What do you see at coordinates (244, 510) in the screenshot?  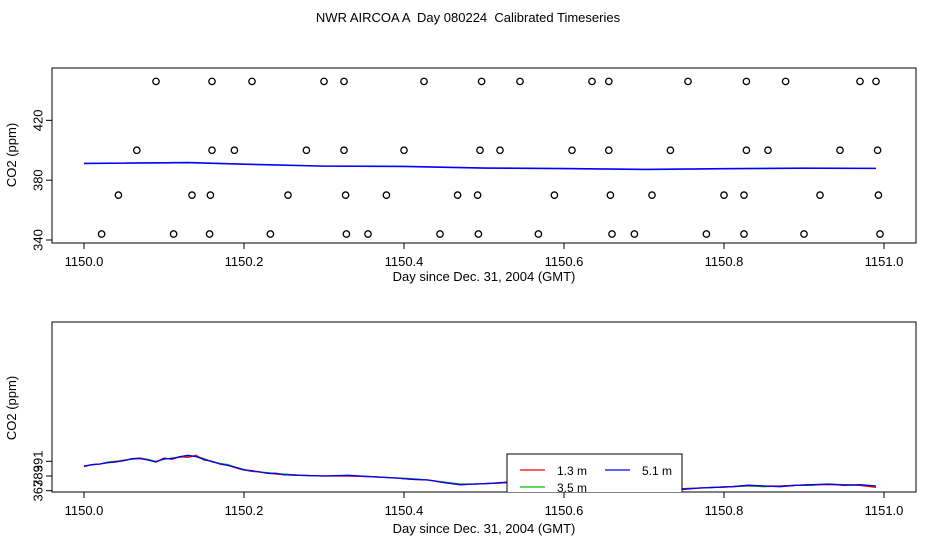 I see `bottom-x-tick-label: 1150.2` at bounding box center [244, 510].